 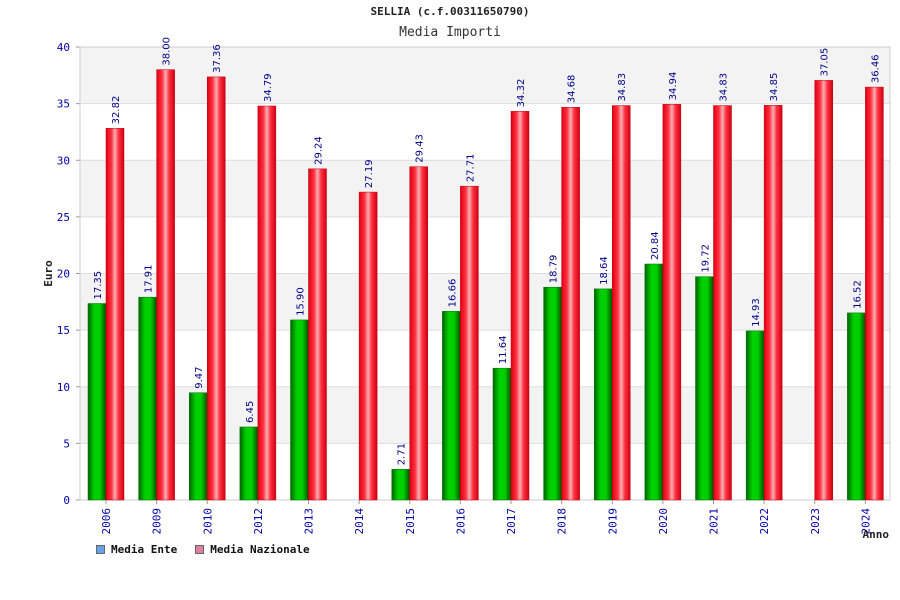 What do you see at coordinates (572, 89) in the screenshot?
I see `data-label-media-nazionale-2018: 34.68` at bounding box center [572, 89].